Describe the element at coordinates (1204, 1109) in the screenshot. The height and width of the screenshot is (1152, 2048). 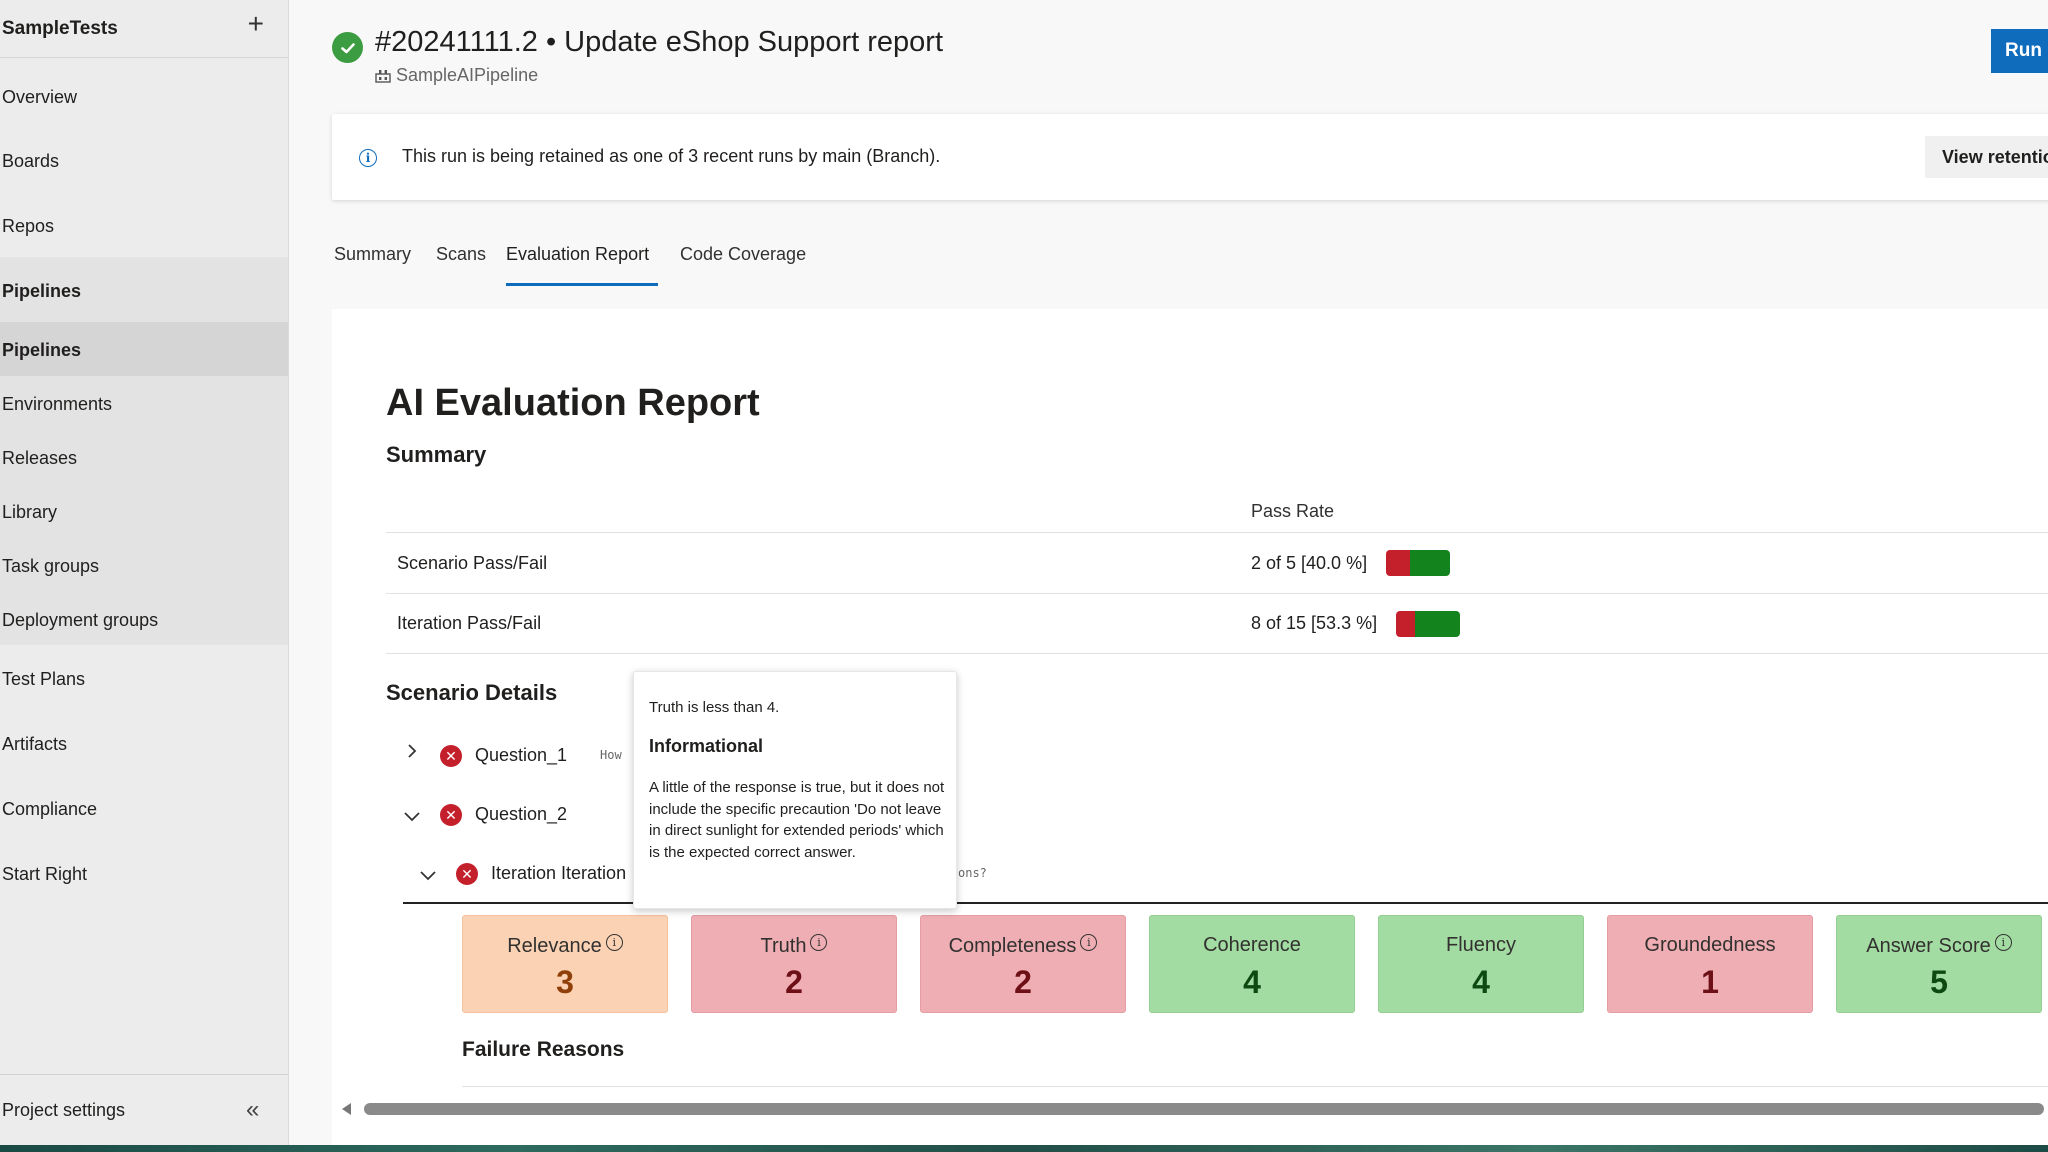
I see `horizontal-scrollbar` at that location.